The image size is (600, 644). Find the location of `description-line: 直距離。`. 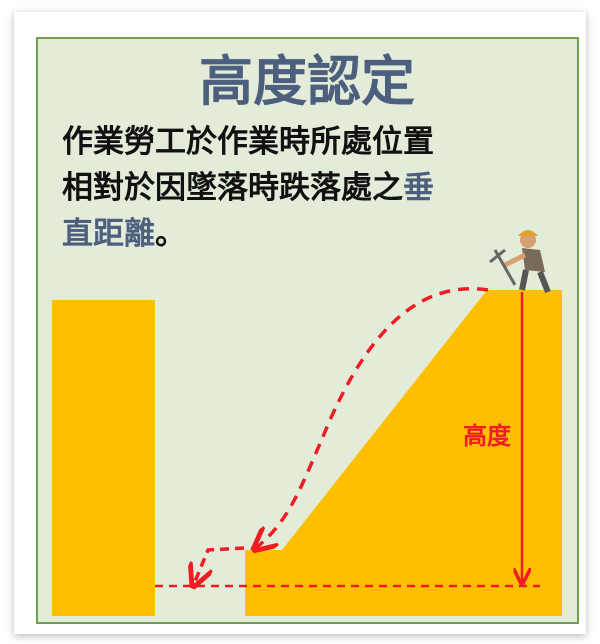

description-line: 直距離。 is located at coordinates (124, 234).